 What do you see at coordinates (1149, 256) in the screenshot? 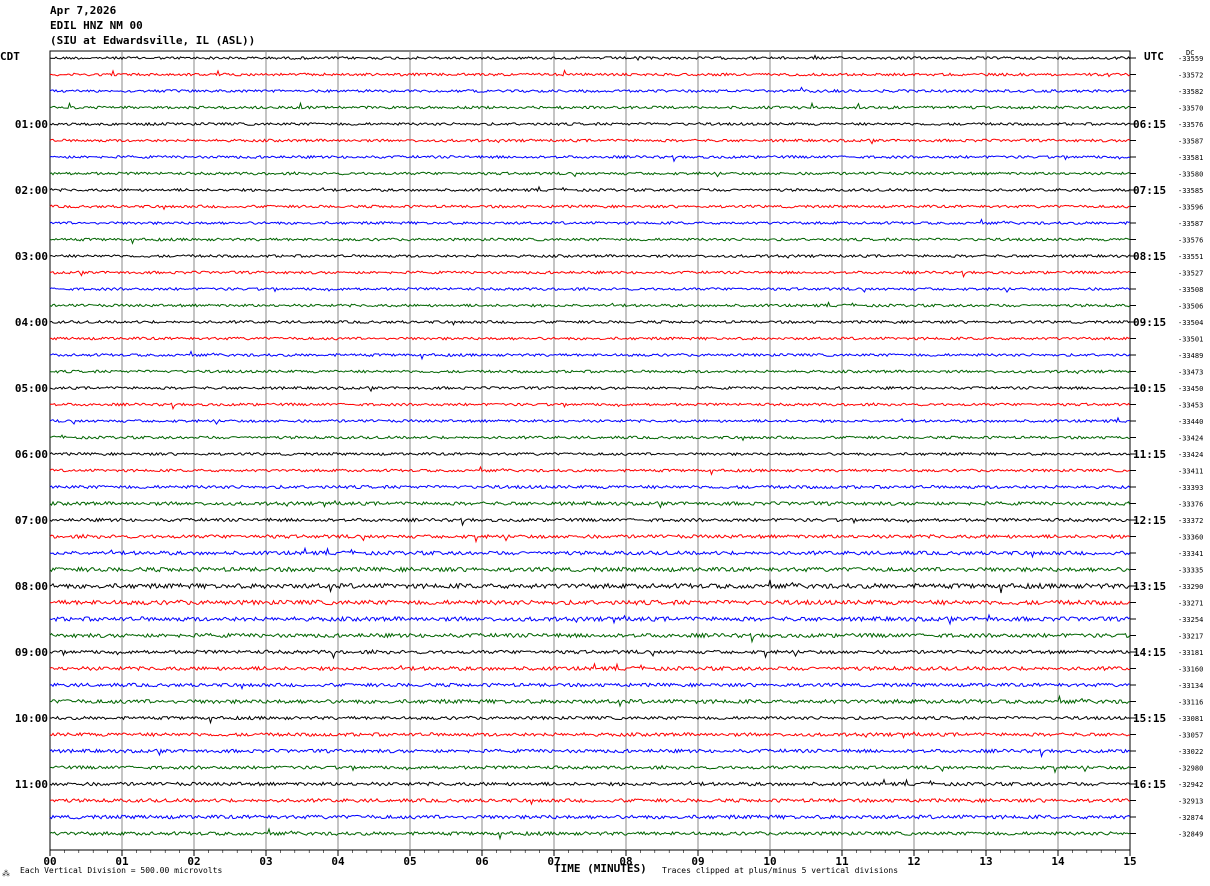
I see `right-hour-label: 08:15` at bounding box center [1149, 256].